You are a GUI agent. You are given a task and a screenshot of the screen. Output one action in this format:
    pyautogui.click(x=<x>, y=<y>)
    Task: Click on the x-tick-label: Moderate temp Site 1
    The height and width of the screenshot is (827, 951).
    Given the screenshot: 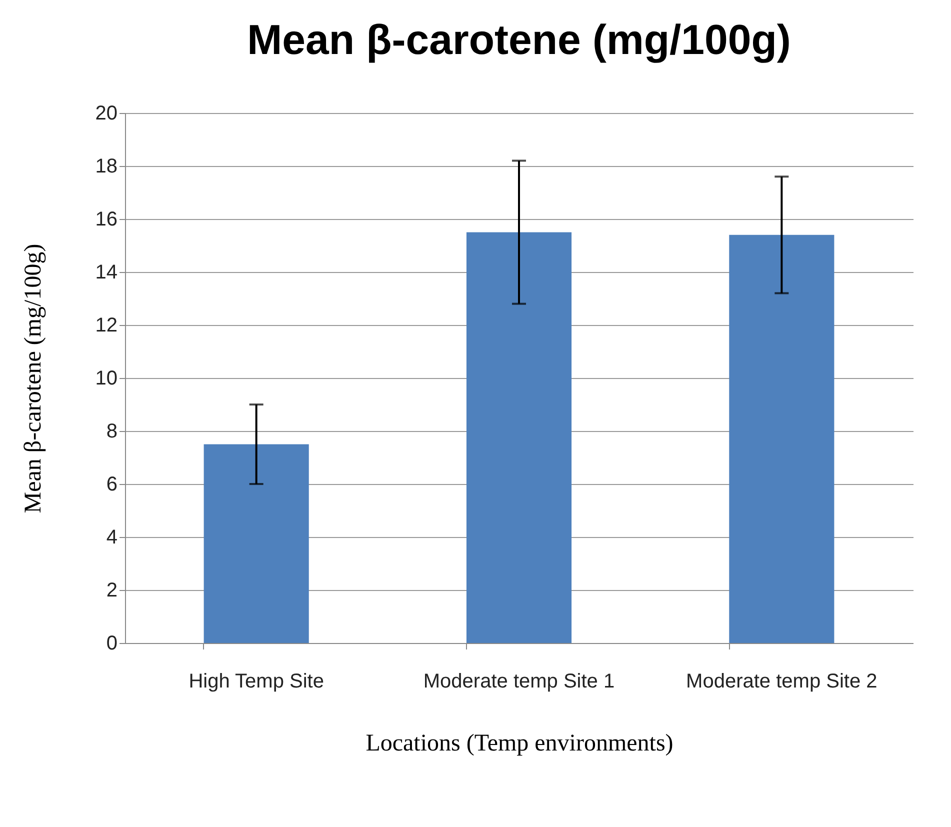 What is the action you would take?
    pyautogui.click(x=519, y=681)
    